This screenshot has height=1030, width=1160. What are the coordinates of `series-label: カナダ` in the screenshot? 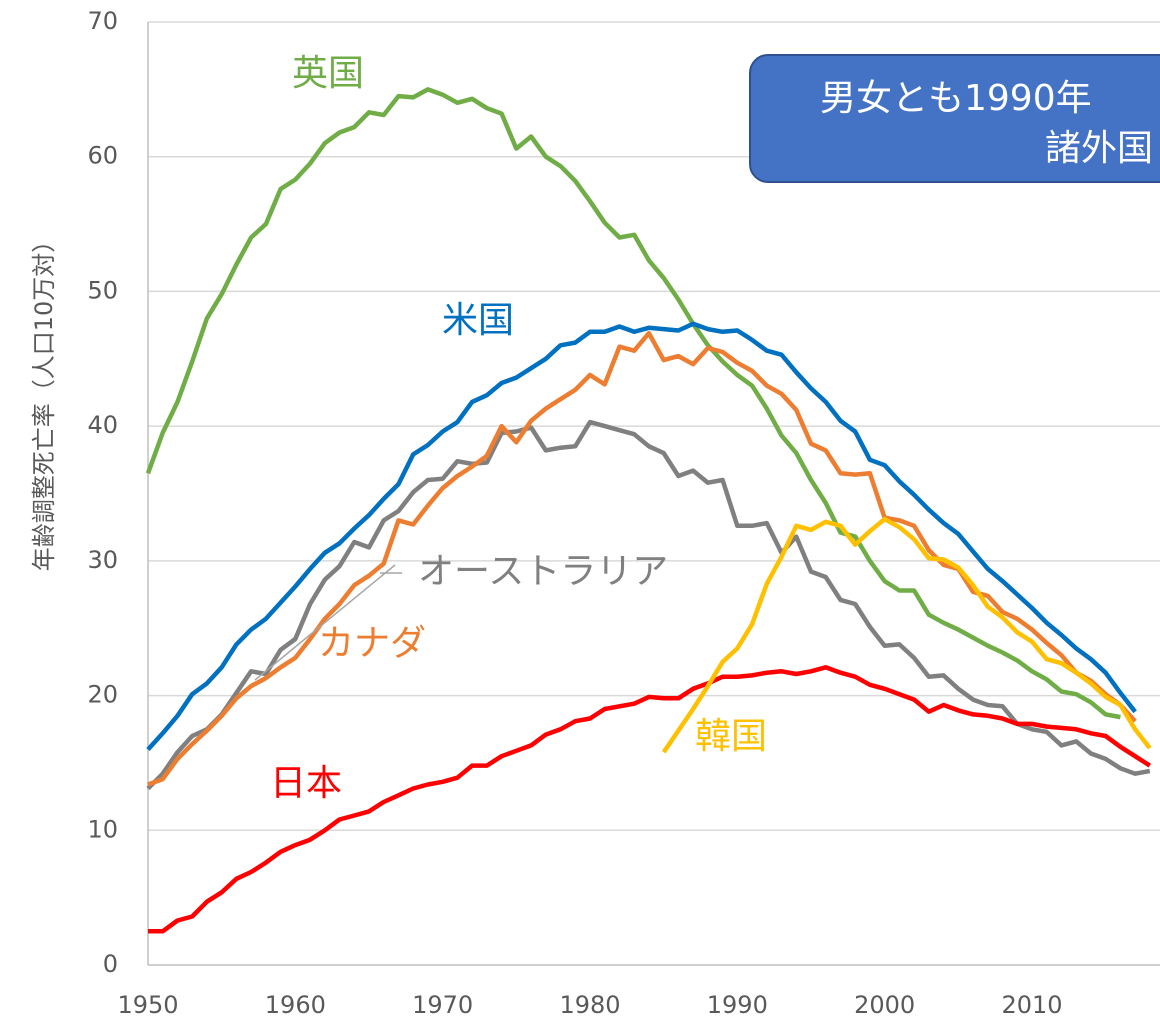 It's located at (372, 643).